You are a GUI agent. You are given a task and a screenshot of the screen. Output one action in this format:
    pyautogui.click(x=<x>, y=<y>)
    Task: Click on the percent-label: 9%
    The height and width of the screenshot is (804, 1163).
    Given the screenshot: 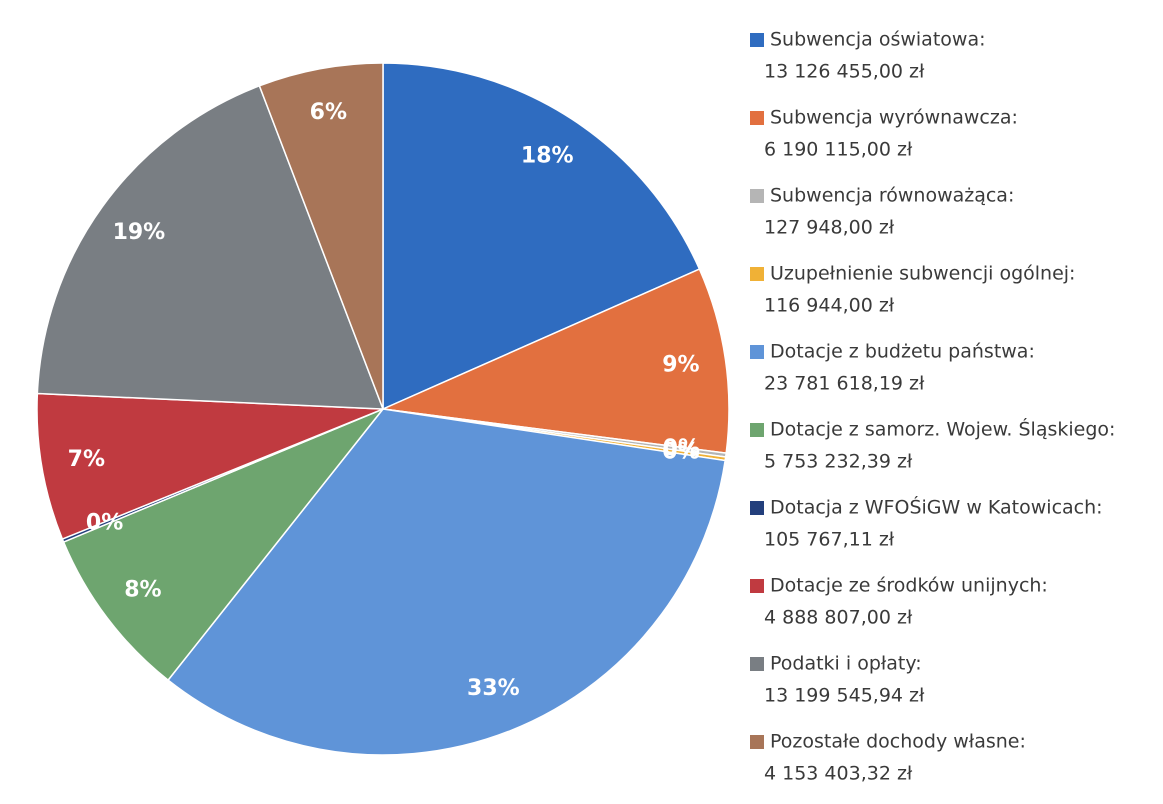 What is the action you would take?
    pyautogui.click(x=680, y=365)
    